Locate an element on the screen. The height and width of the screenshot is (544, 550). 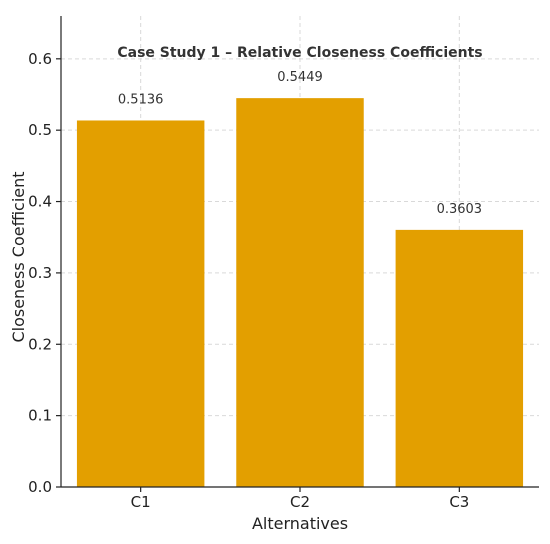
y-tick-label: 0.1 is located at coordinates (40, 416).